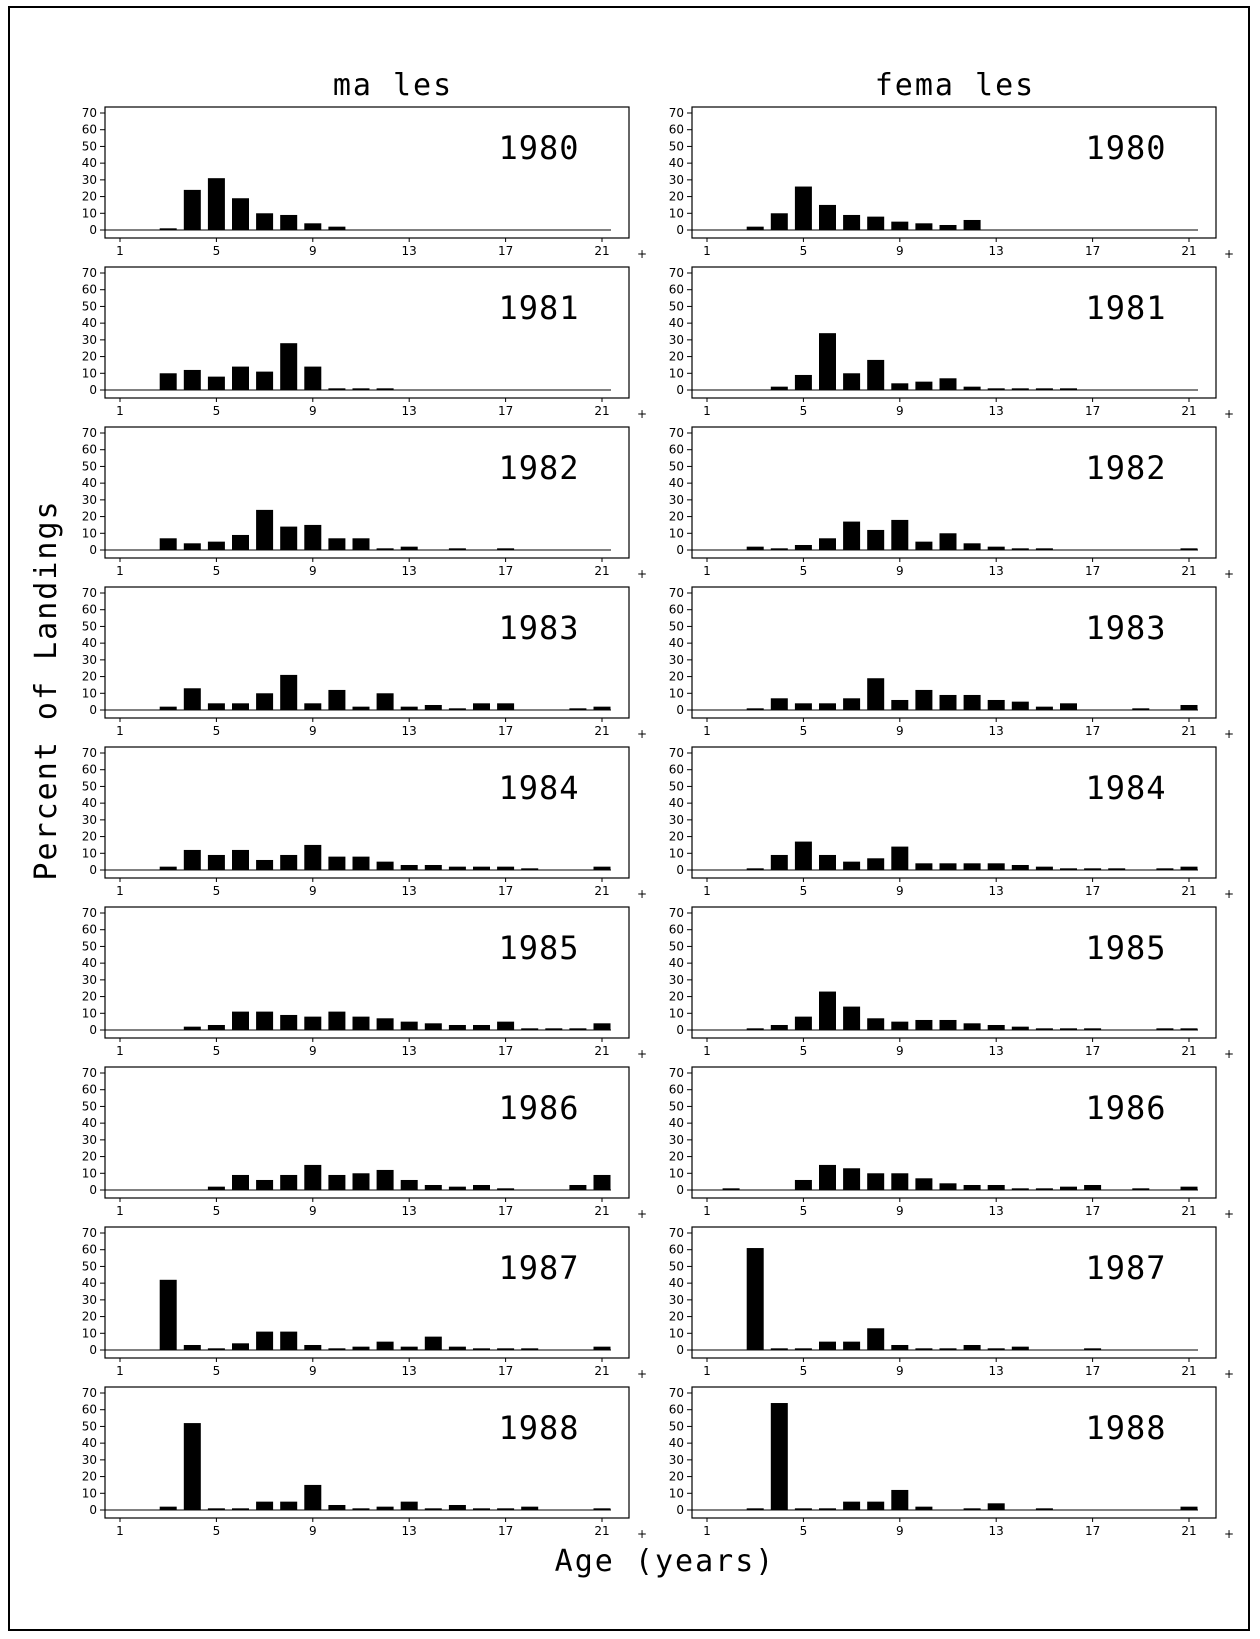 The height and width of the screenshot is (1639, 1260). What do you see at coordinates (393, 85) in the screenshot?
I see `column-title-males: ma les` at bounding box center [393, 85].